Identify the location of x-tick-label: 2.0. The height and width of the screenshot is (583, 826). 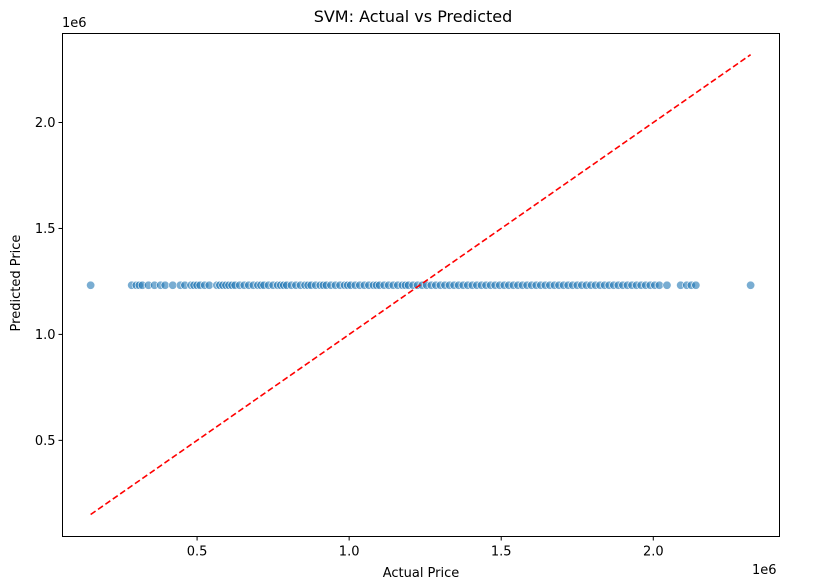
(653, 552).